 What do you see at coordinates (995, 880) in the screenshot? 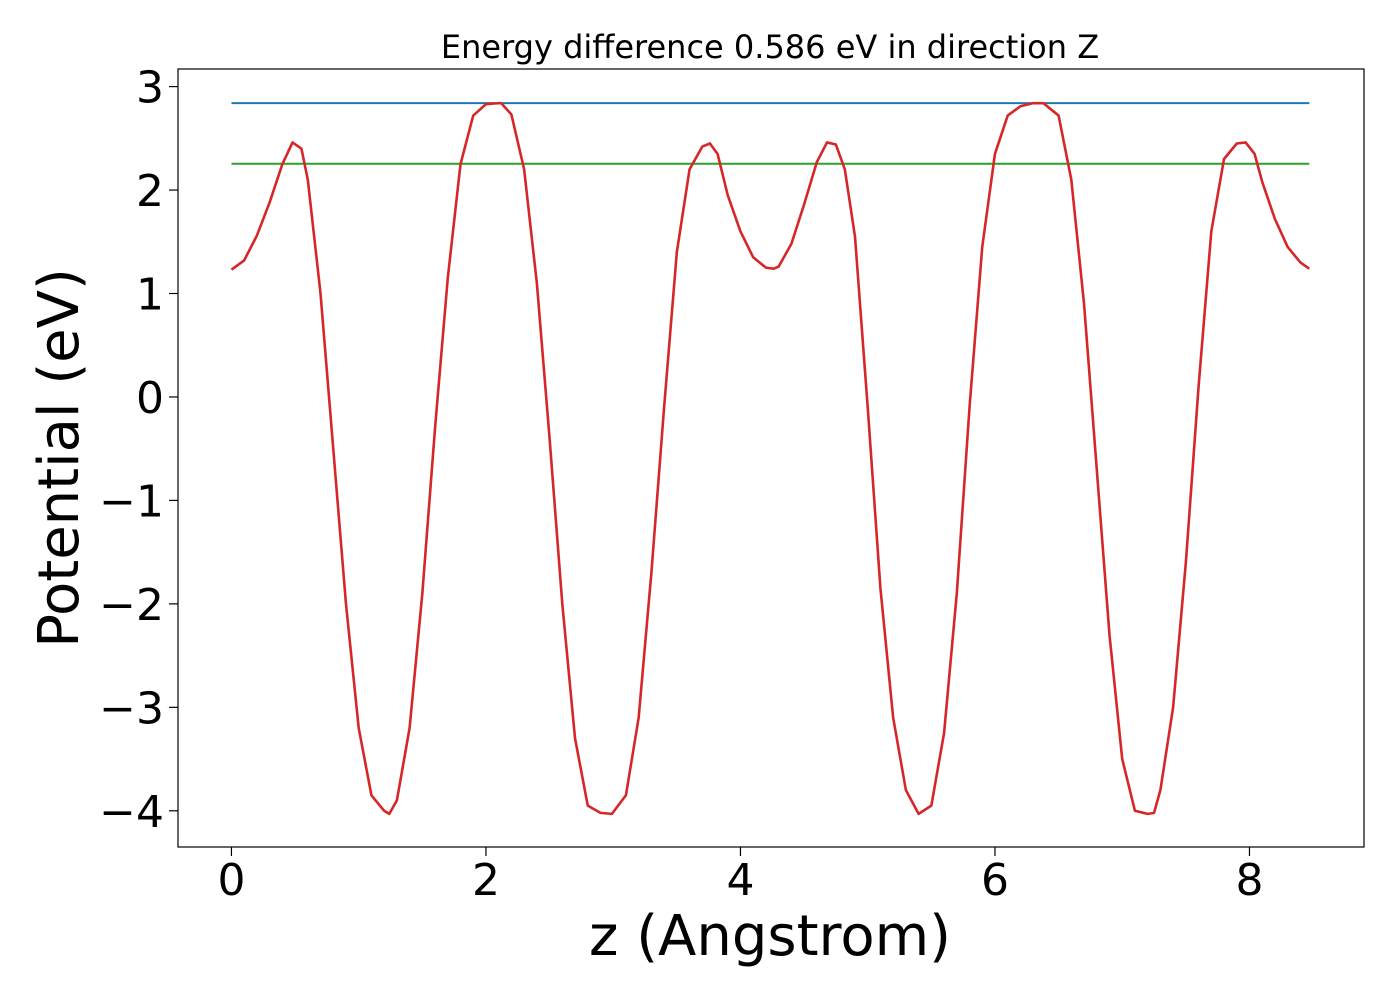
I see `x-tick-label: 6` at bounding box center [995, 880].